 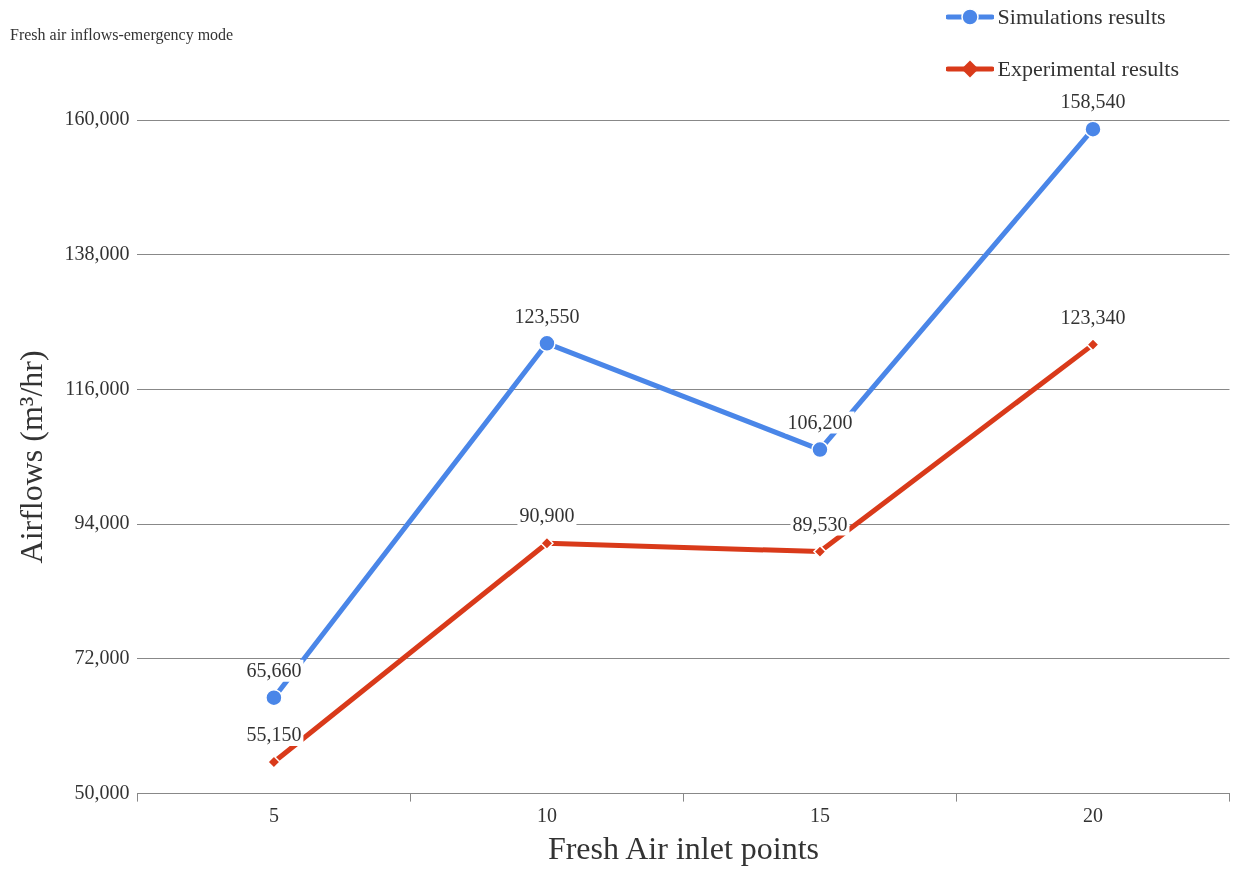 What do you see at coordinates (1088, 69) in the screenshot?
I see `legend-label: Experimental results` at bounding box center [1088, 69].